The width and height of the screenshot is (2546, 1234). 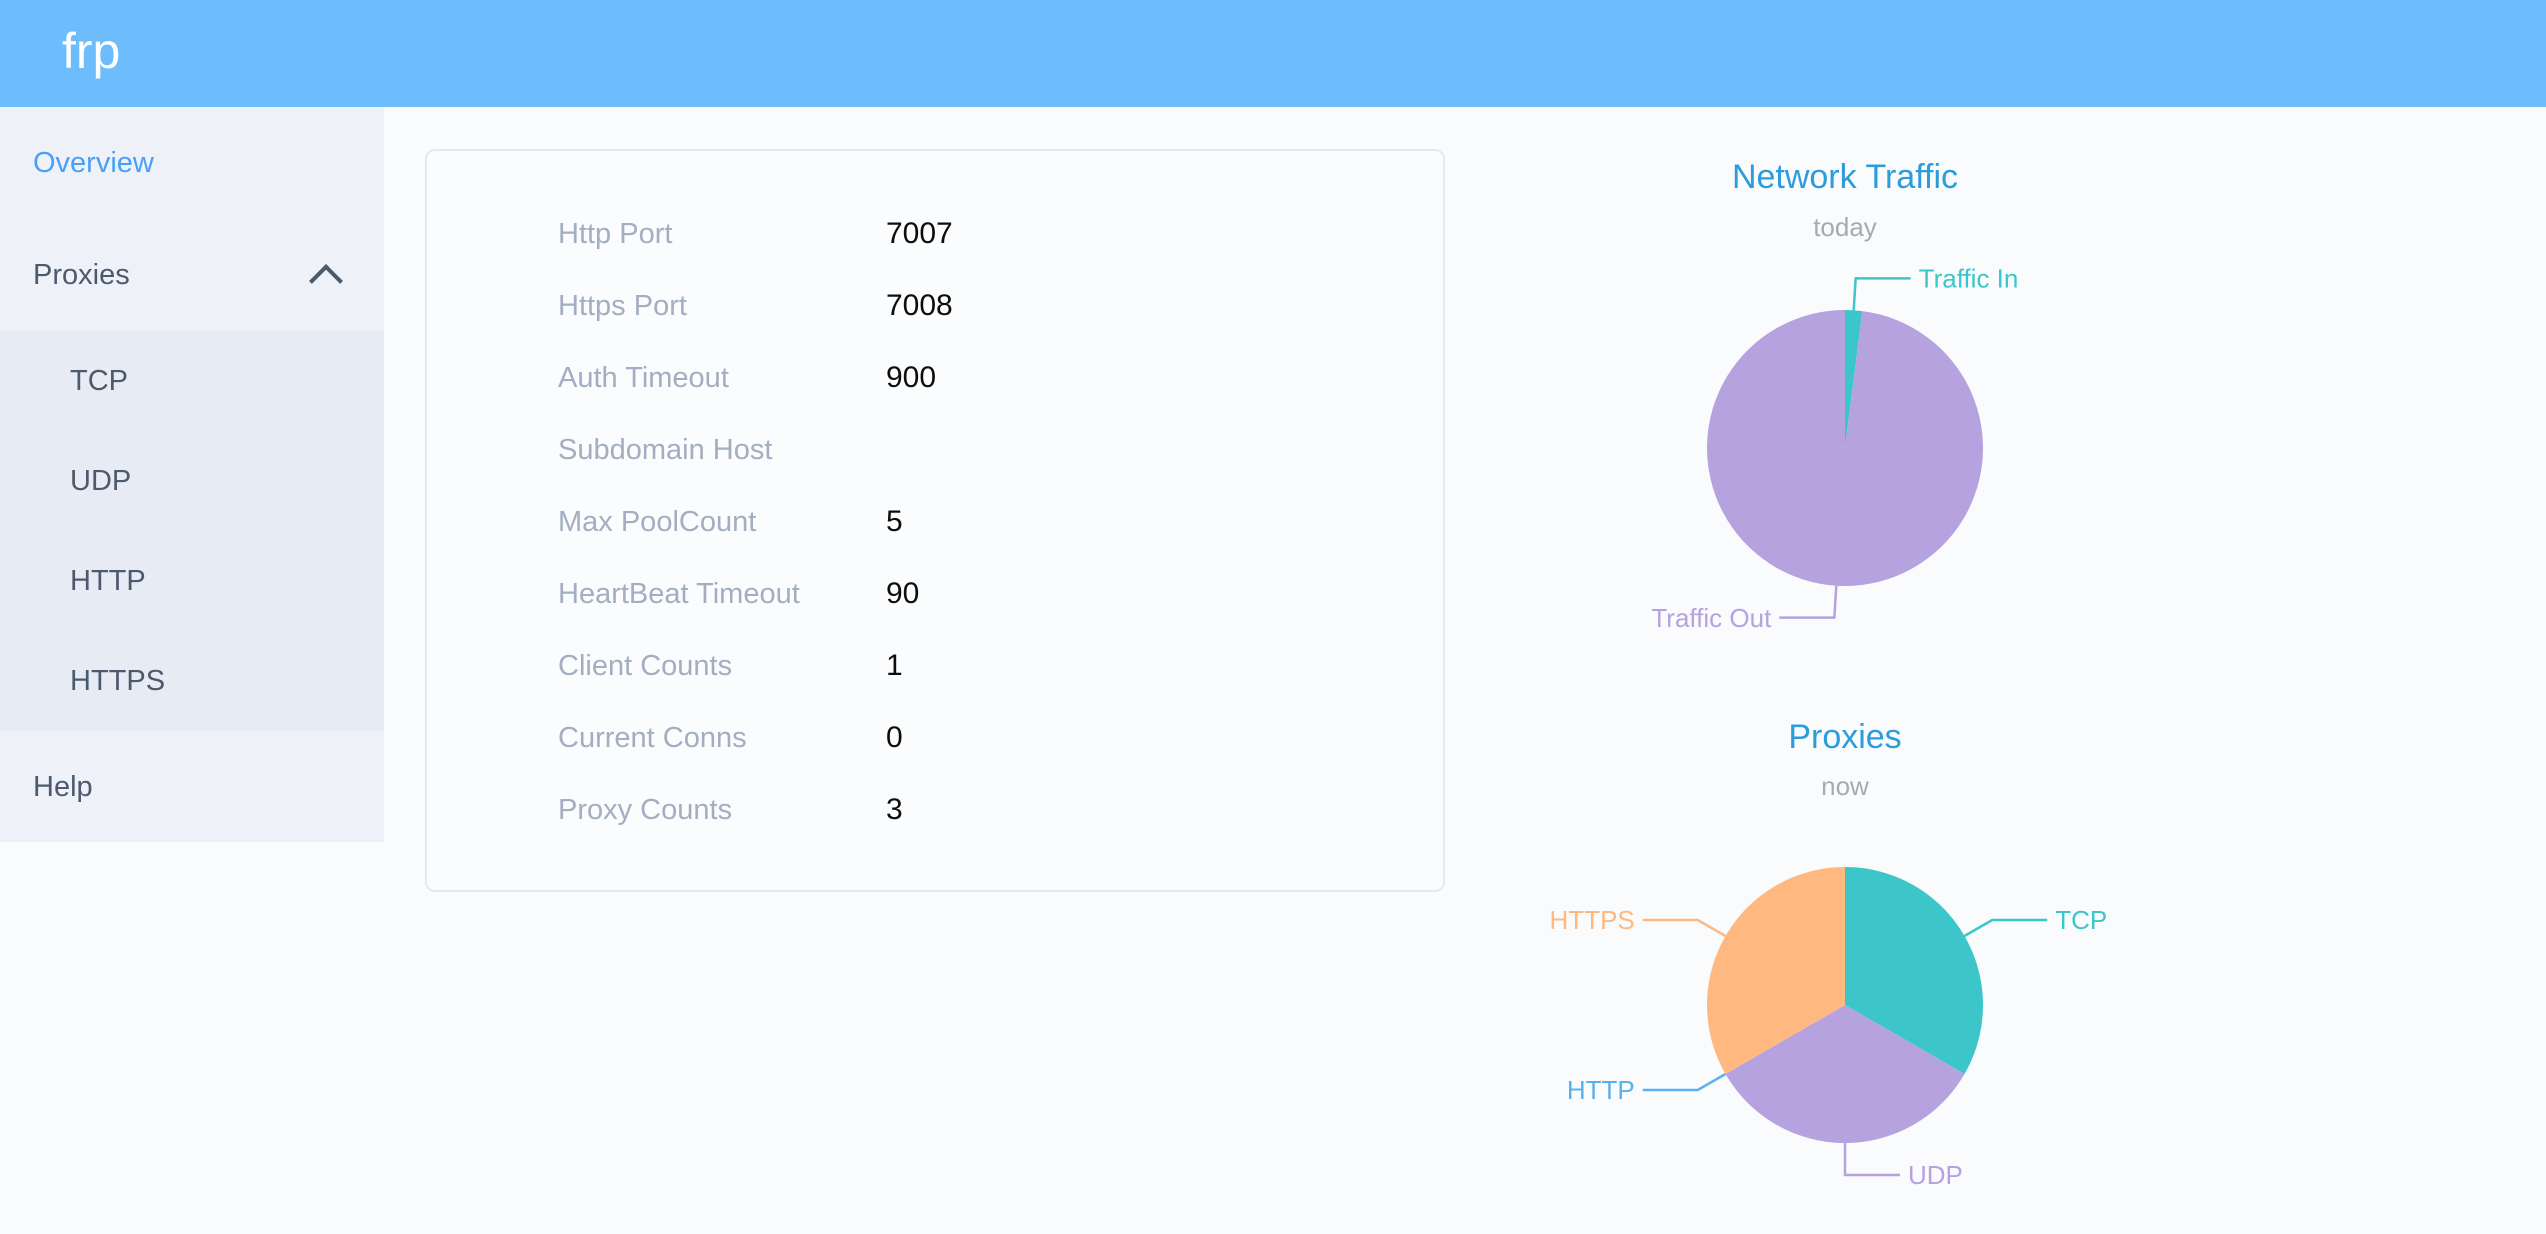 What do you see at coordinates (91, 51) in the screenshot?
I see `app-logo: frp` at bounding box center [91, 51].